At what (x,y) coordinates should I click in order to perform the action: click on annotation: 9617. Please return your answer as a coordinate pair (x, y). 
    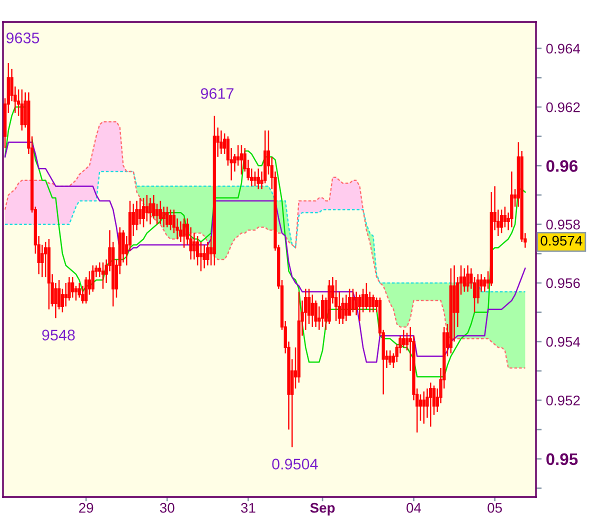
    Looking at the image, I should click on (217, 93).